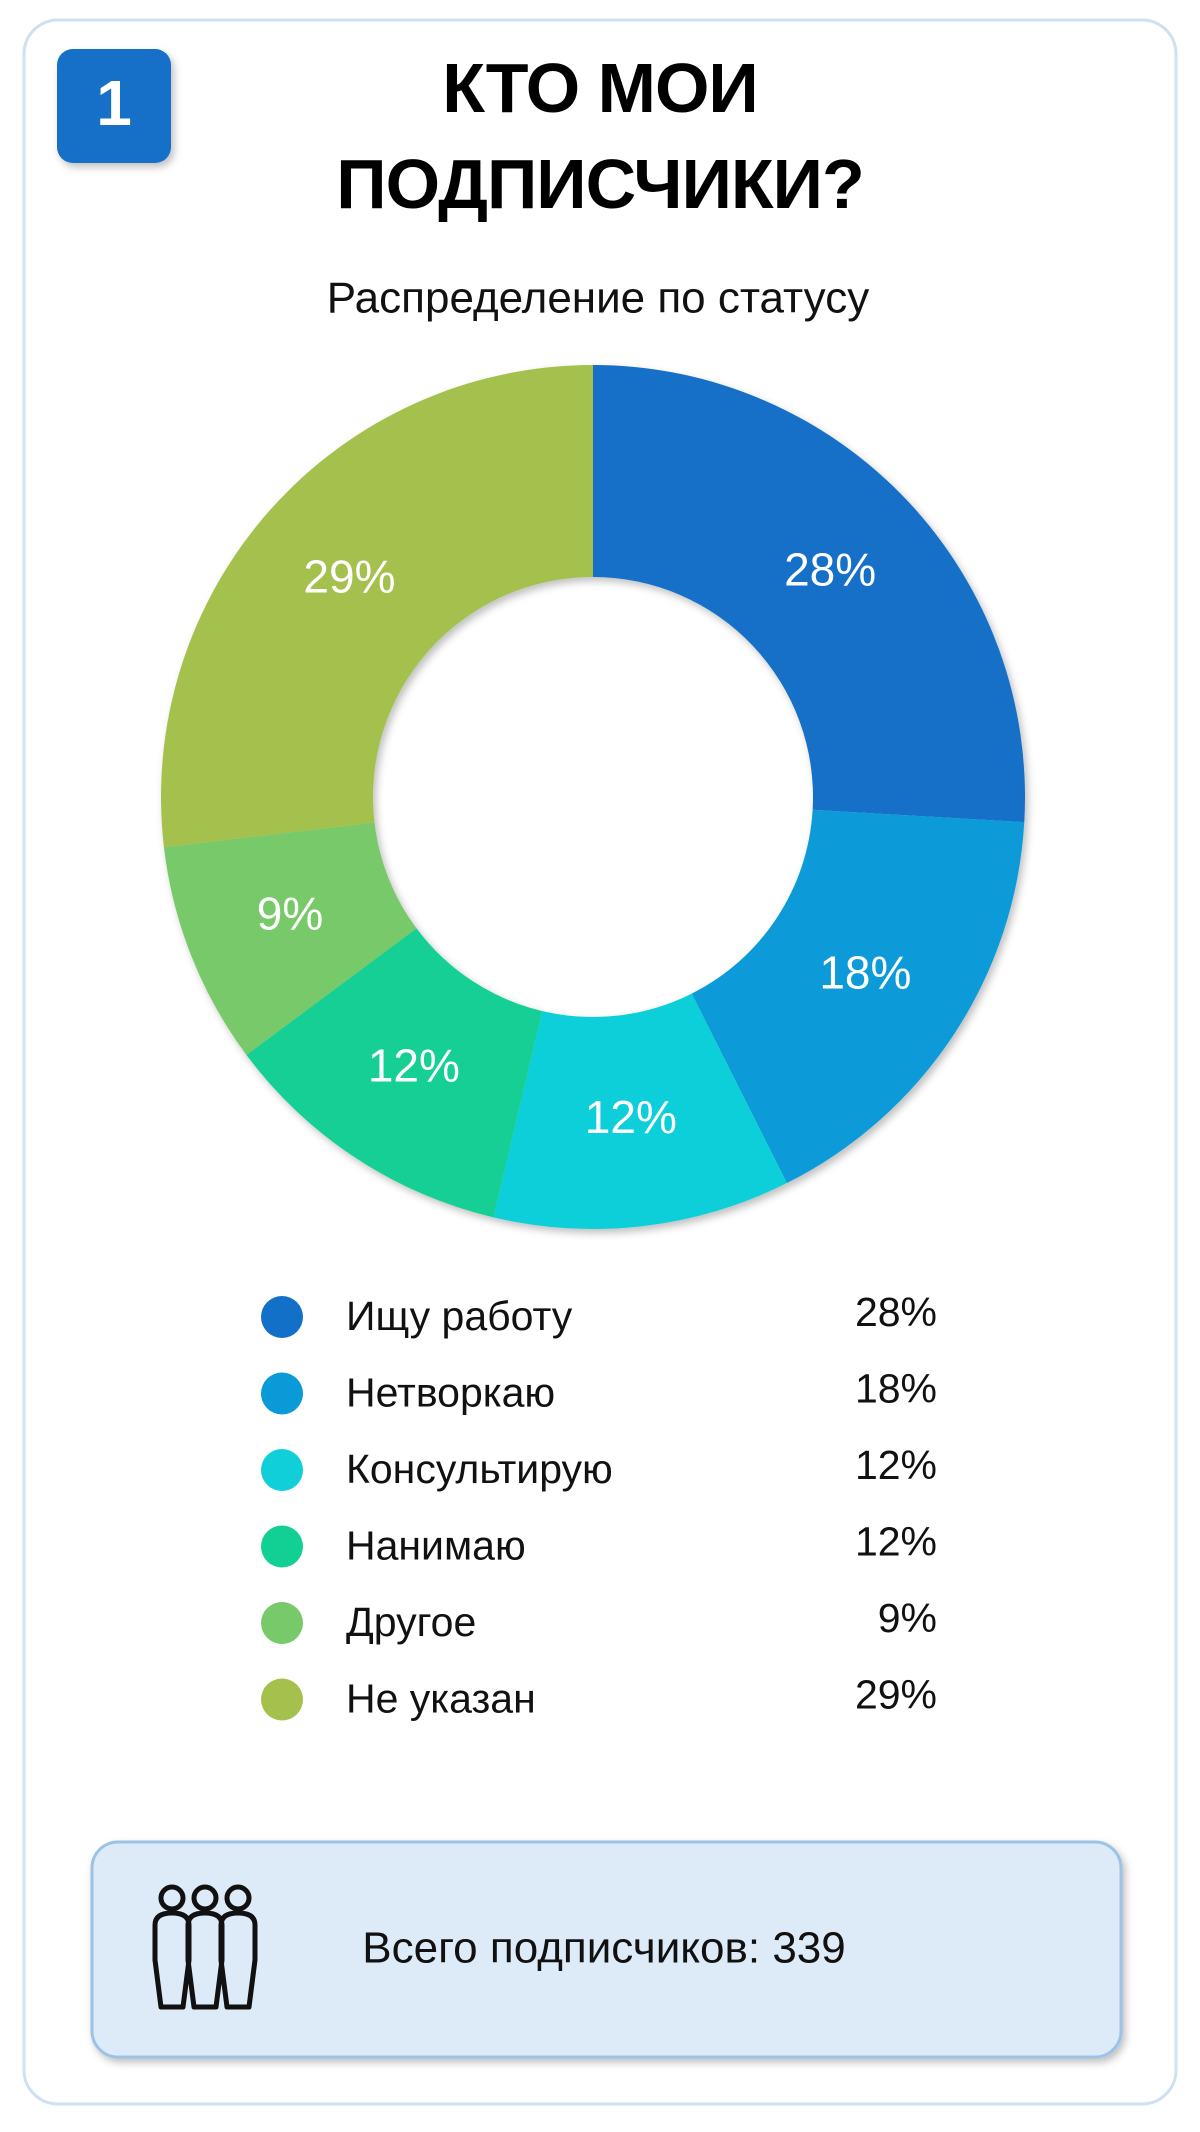  I want to click on legend-label: Не указан, so click(441, 1698).